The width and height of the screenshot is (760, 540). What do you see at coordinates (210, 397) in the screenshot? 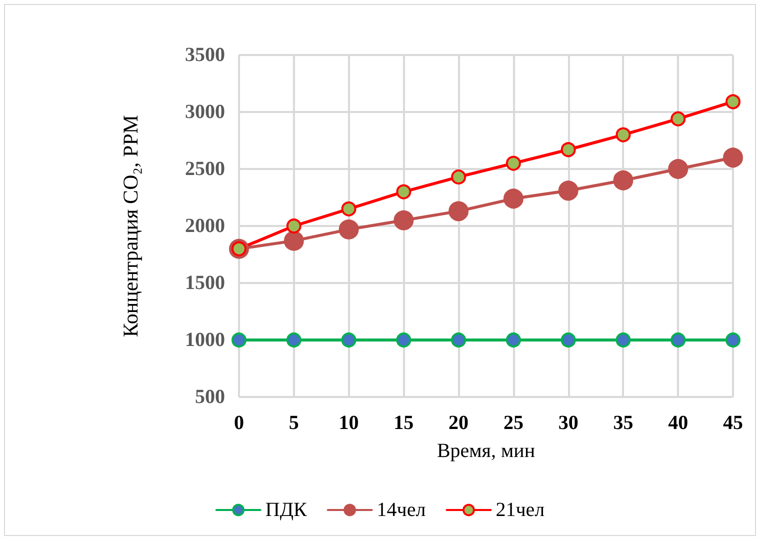
I see `y-tick-label: 500` at bounding box center [210, 397].